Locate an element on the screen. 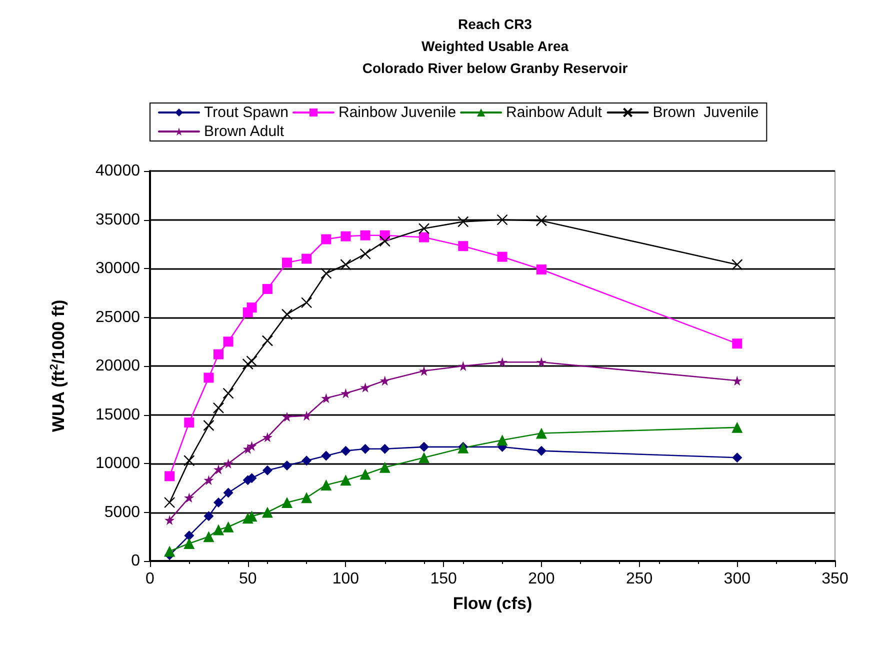 The image size is (870, 656). y-tick-label: 20000 is located at coordinates (118, 366).